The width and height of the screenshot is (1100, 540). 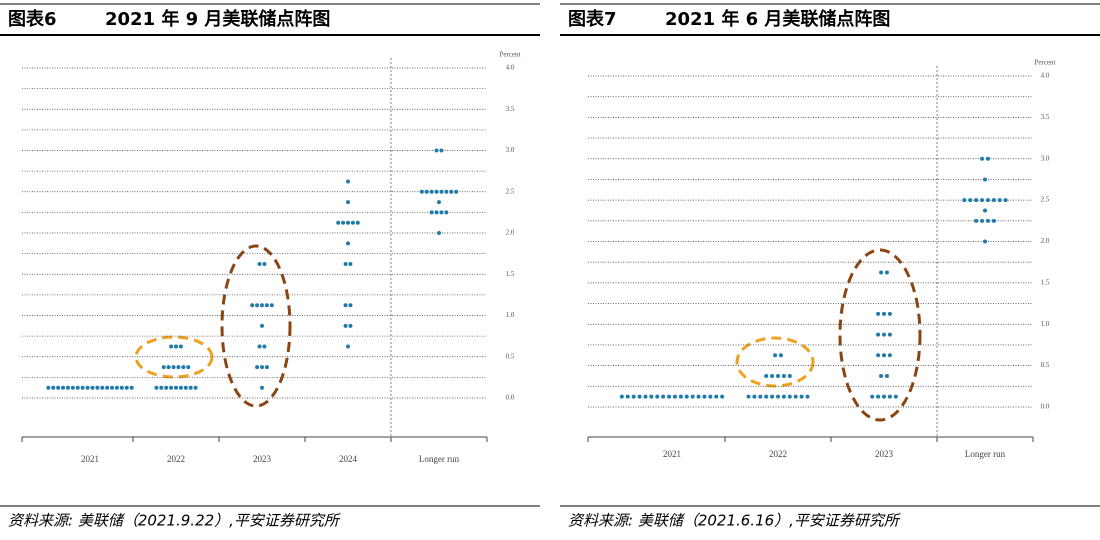 What do you see at coordinates (884, 454) in the screenshot?
I see `x-tick-label: 2023` at bounding box center [884, 454].